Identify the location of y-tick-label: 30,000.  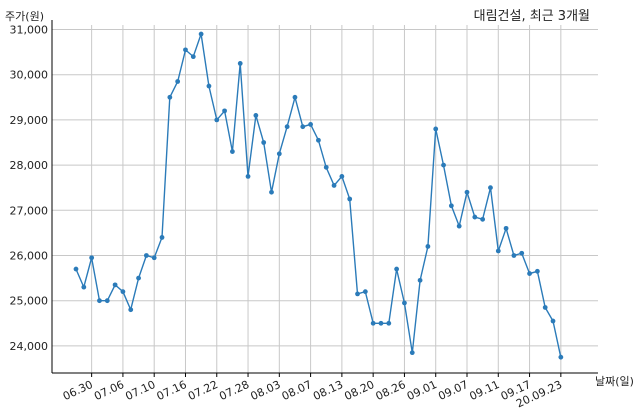
(29, 75).